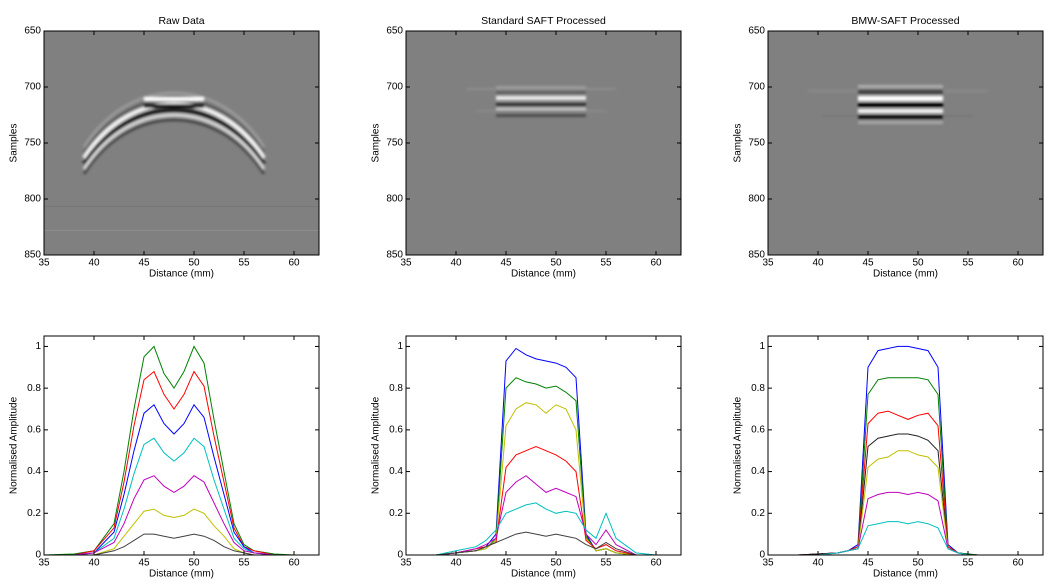 The width and height of the screenshot is (1046, 586). Describe the element at coordinates (181, 143) in the screenshot. I see `image-raw` at that location.